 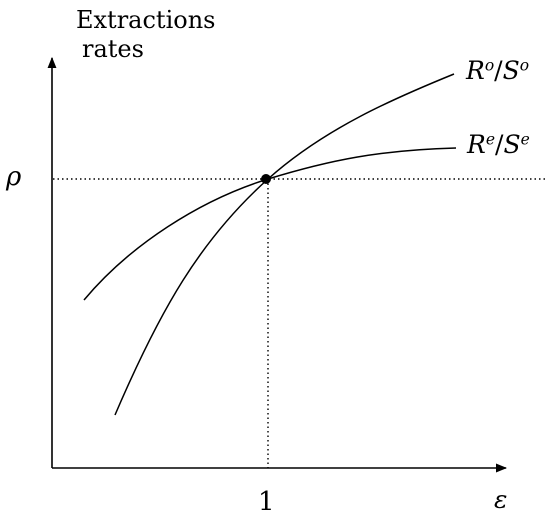 I want to click on x-tick-label-one: 1, so click(x=266, y=502).